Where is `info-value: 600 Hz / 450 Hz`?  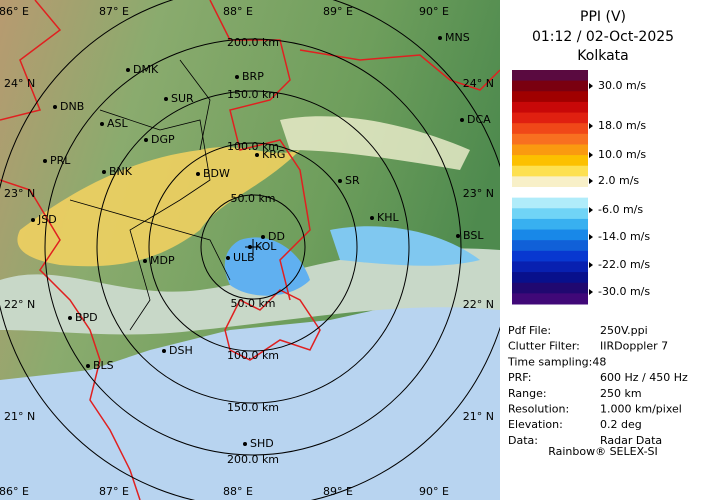
info-value: 600 Hz / 450 Hz is located at coordinates (644, 377).